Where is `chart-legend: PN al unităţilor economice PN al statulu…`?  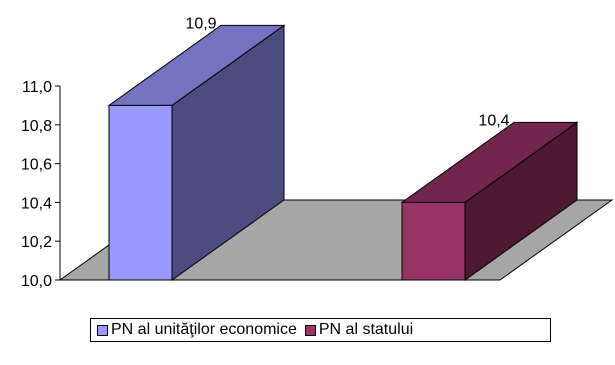 chart-legend: PN al unităţilor economice PN al statulu… is located at coordinates (320, 330).